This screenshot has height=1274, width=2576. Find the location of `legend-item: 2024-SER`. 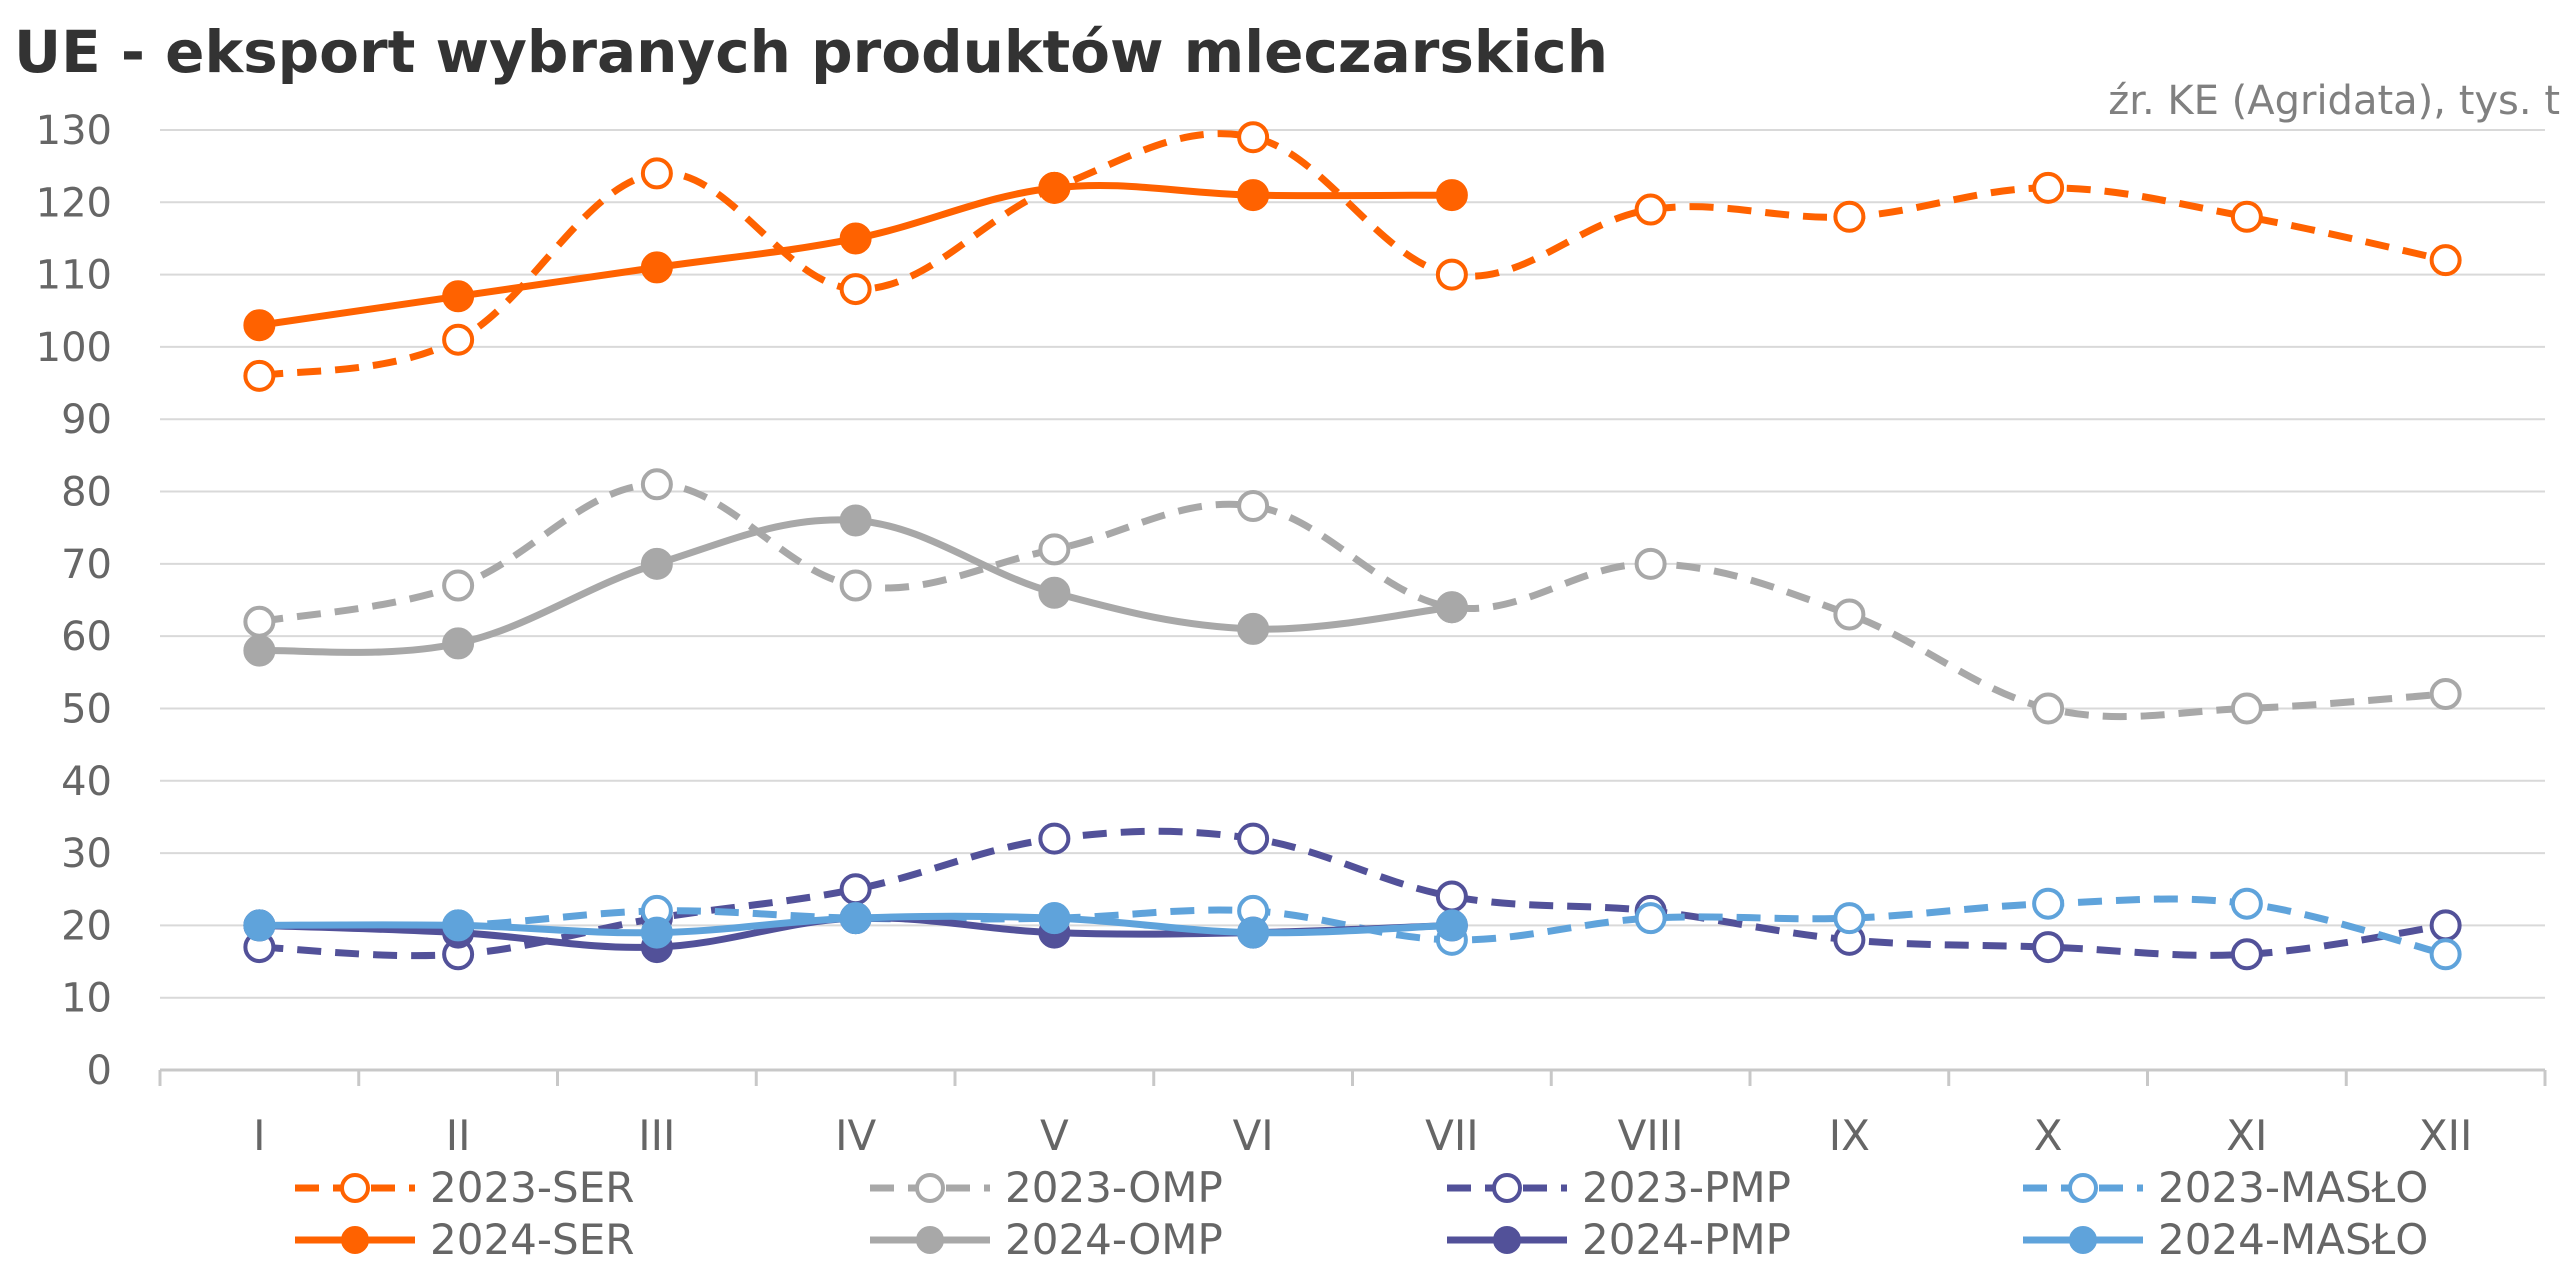

legend-item: 2024-SER is located at coordinates (464, 1239).